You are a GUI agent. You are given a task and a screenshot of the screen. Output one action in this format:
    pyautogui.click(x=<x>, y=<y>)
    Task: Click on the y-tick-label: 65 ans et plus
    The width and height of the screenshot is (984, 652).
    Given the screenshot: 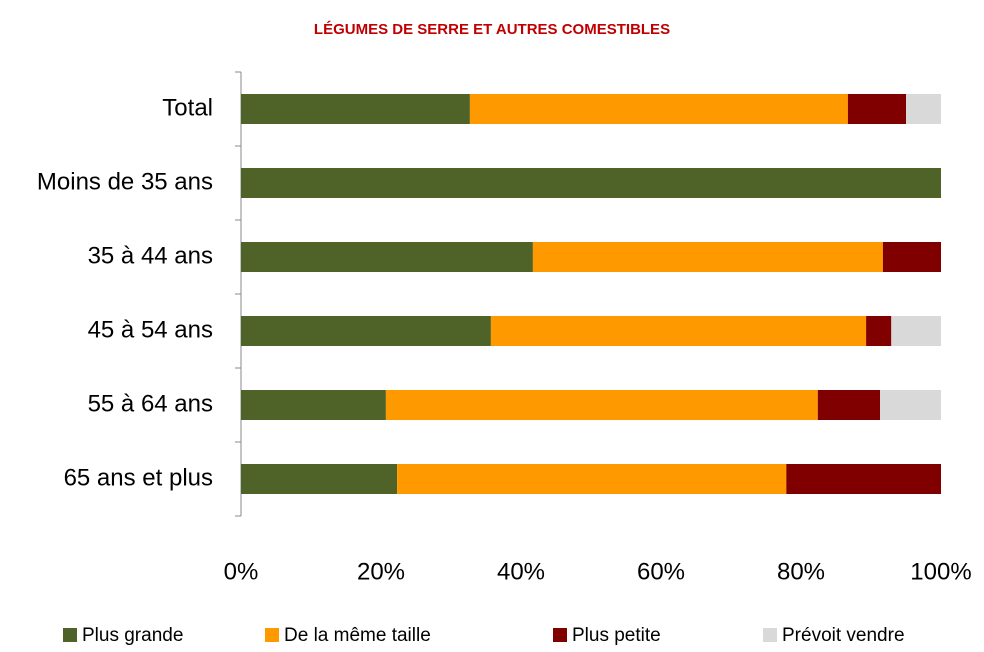 What is the action you would take?
    pyautogui.click(x=138, y=477)
    